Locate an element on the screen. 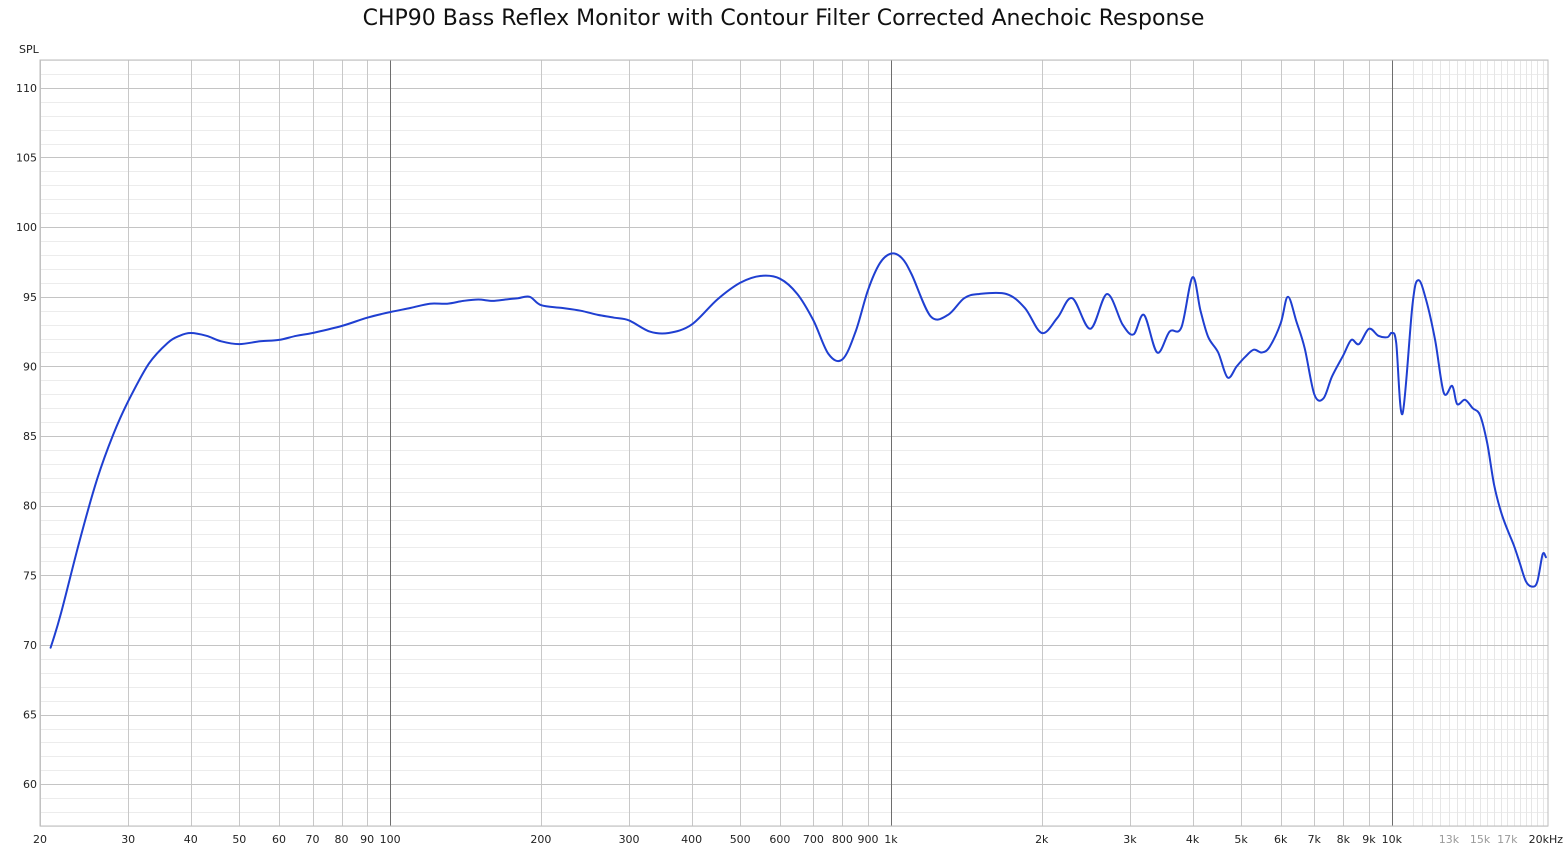  x-tick-label: 800 is located at coordinates (842, 839).